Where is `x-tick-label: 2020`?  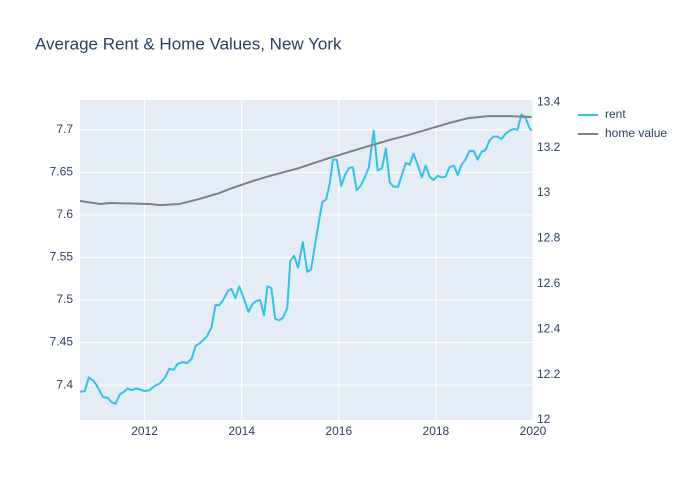 x-tick-label: 2020 is located at coordinates (533, 431).